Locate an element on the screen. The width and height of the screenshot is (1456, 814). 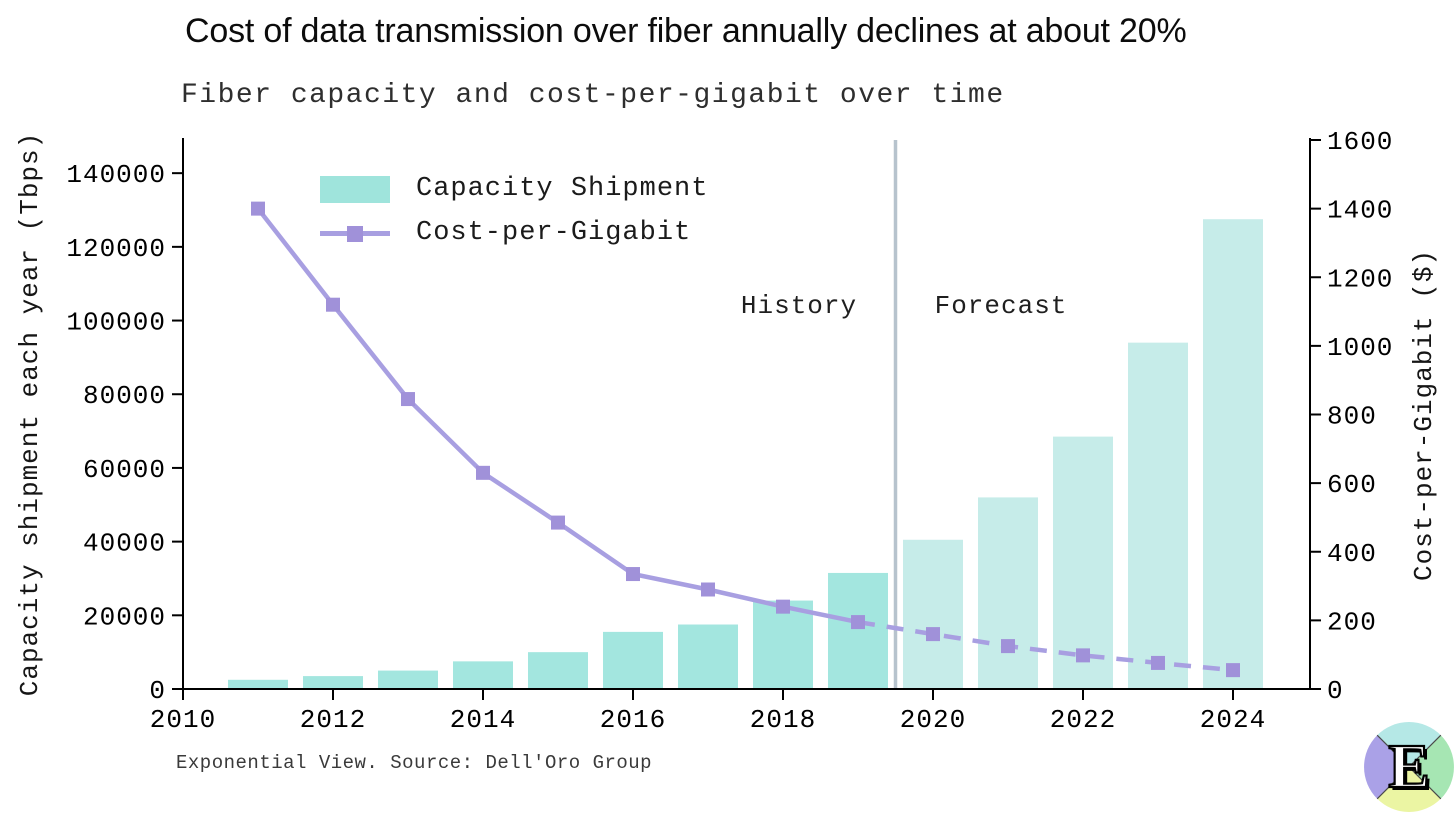
cost-marker-2024 is located at coordinates (1233, 670).